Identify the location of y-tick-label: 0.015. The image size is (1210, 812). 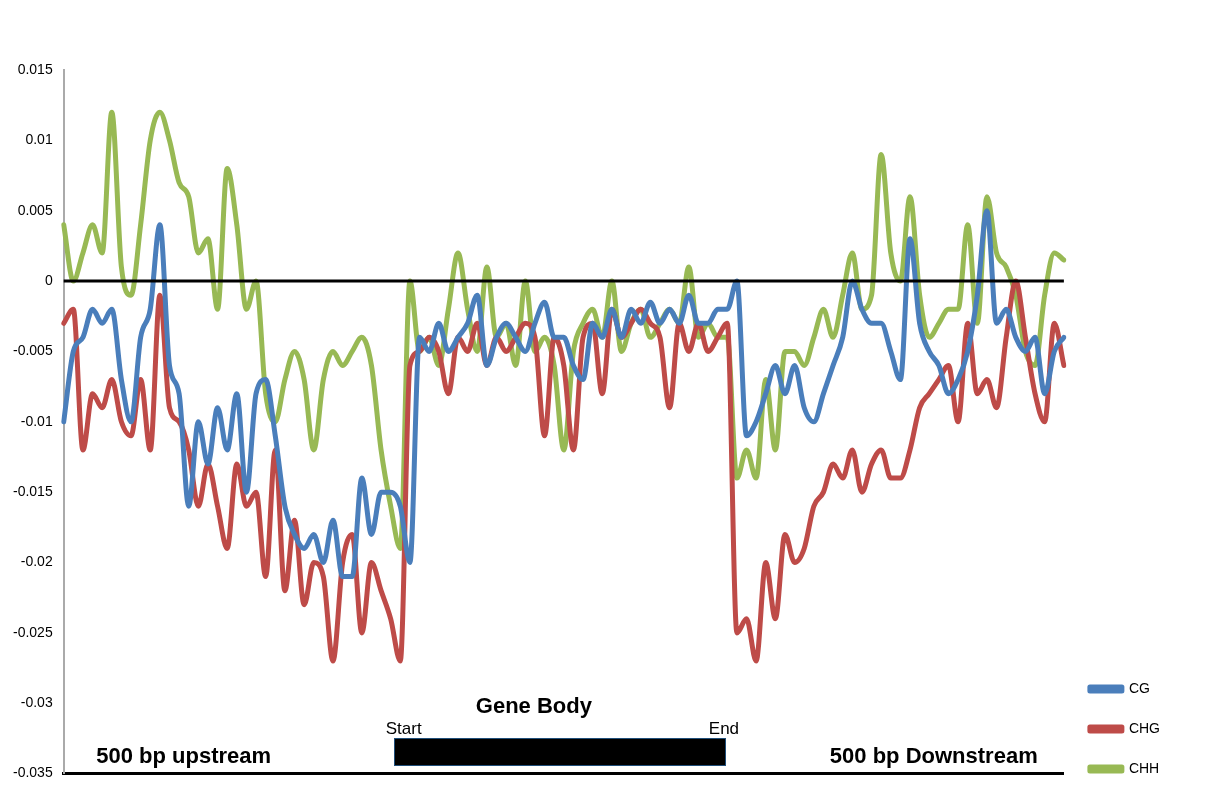
(35, 68).